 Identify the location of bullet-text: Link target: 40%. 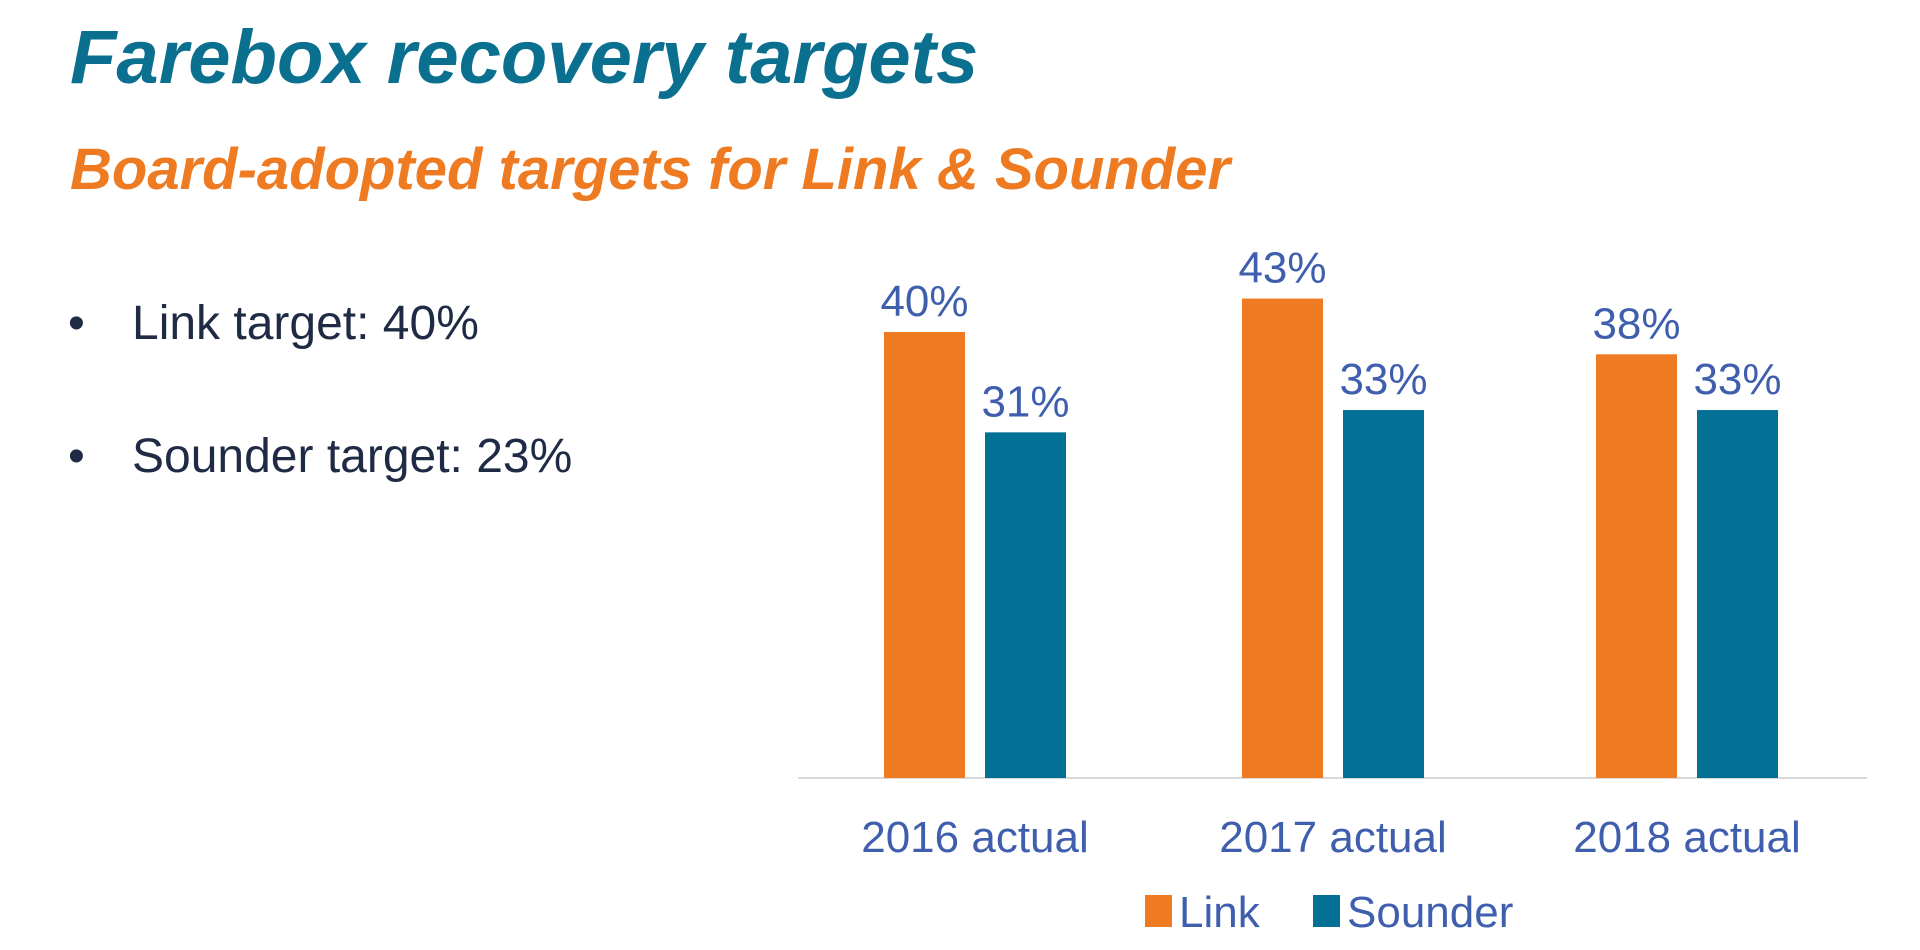
(305, 323).